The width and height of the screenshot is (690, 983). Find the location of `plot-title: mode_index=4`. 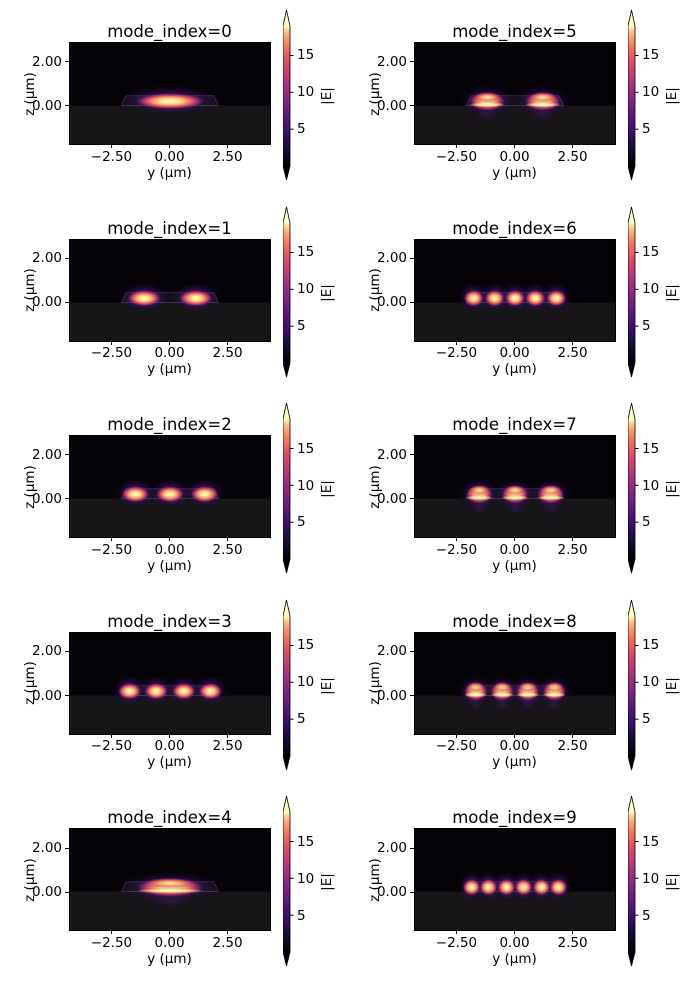

plot-title: mode_index=4 is located at coordinates (169, 818).